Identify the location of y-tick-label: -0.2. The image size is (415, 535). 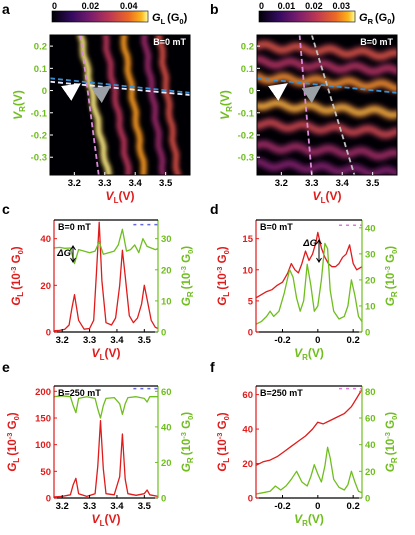
(39, 136).